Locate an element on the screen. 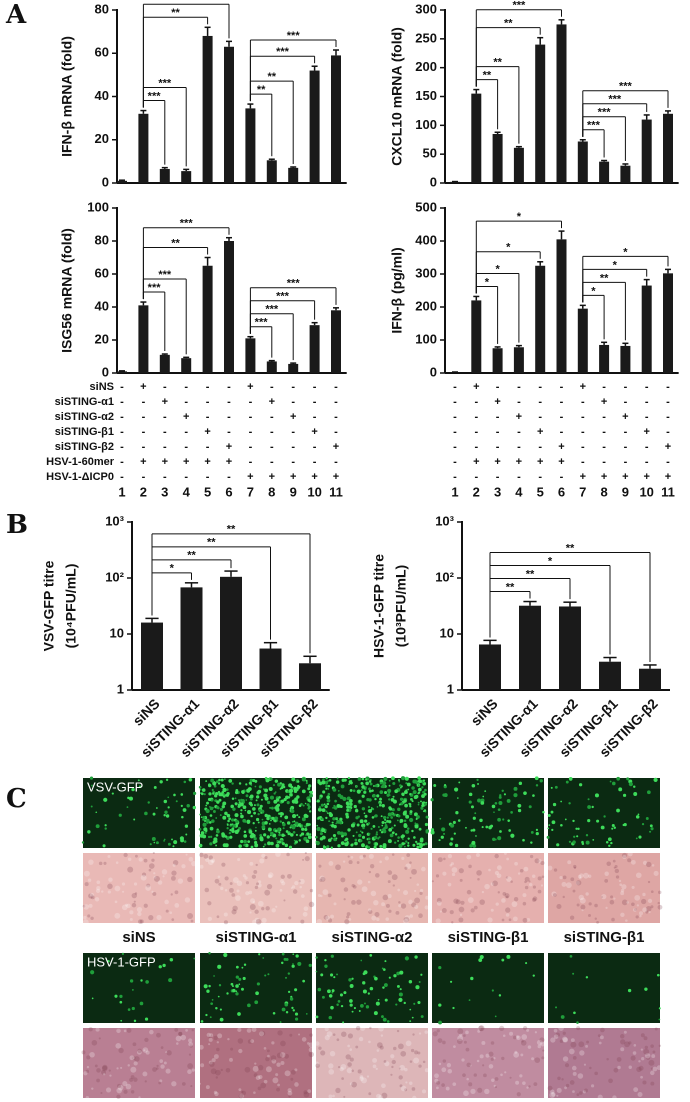 This screenshot has width=690, height=1102. significance-label: *** is located at coordinates (283, 52).